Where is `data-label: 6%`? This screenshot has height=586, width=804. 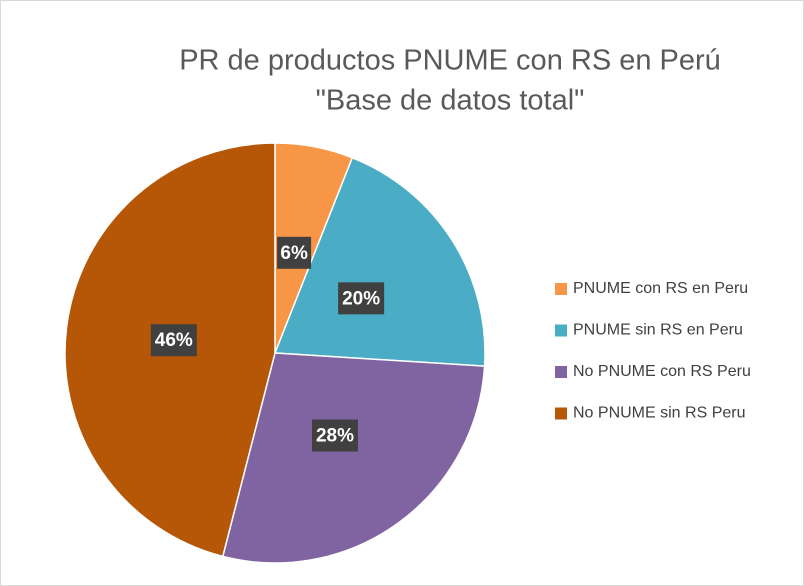 data-label: 6% is located at coordinates (294, 253).